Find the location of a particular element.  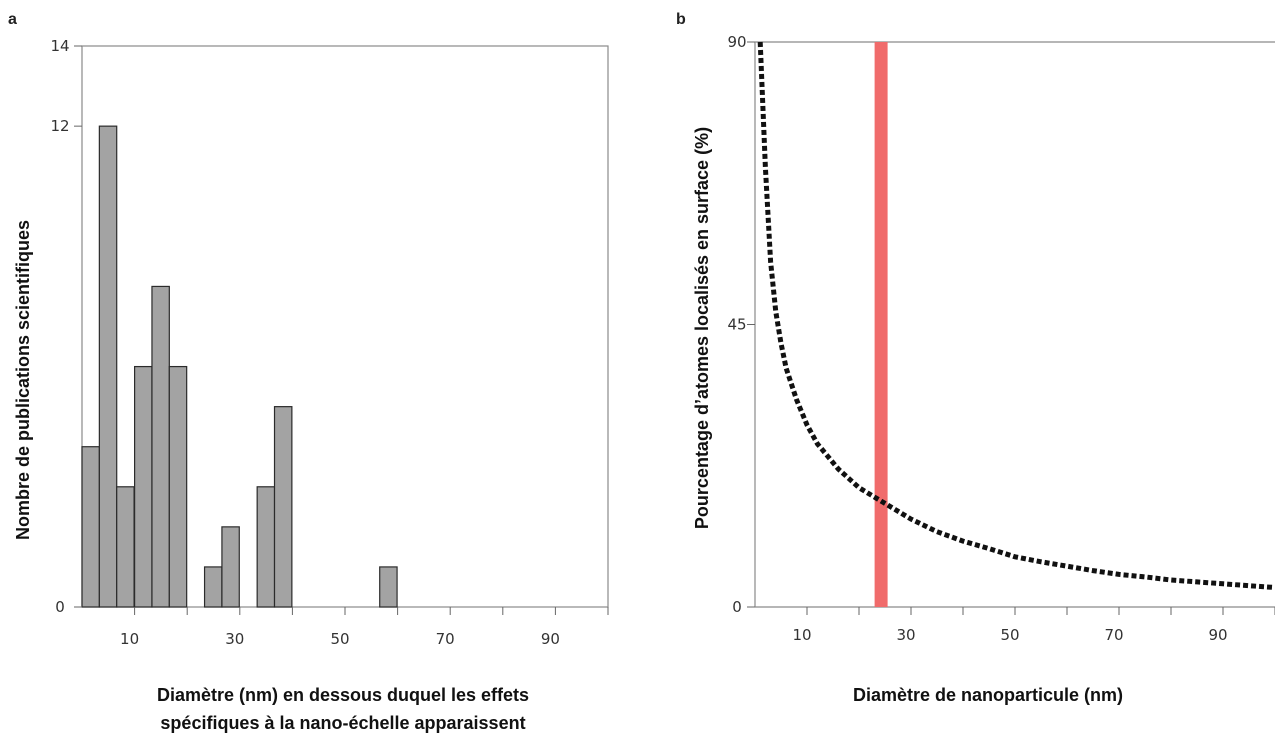

panel-letter-b: b is located at coordinates (681, 19).